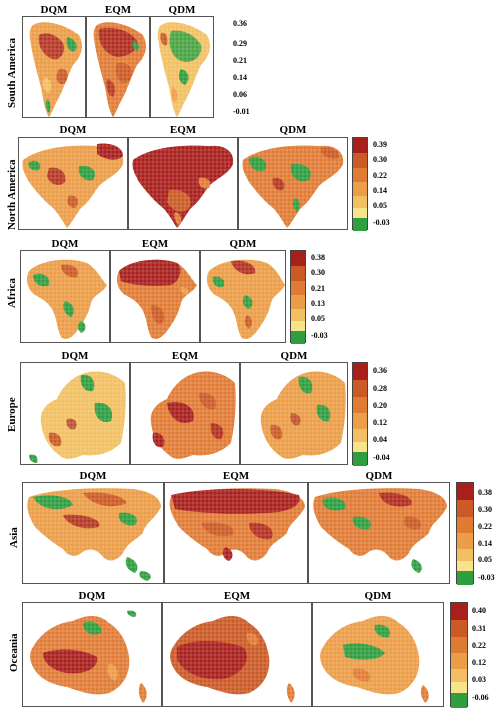 This screenshot has width=500, height=710. What do you see at coordinates (380, 524) in the screenshot?
I see `landmass-asia` at bounding box center [380, 524].